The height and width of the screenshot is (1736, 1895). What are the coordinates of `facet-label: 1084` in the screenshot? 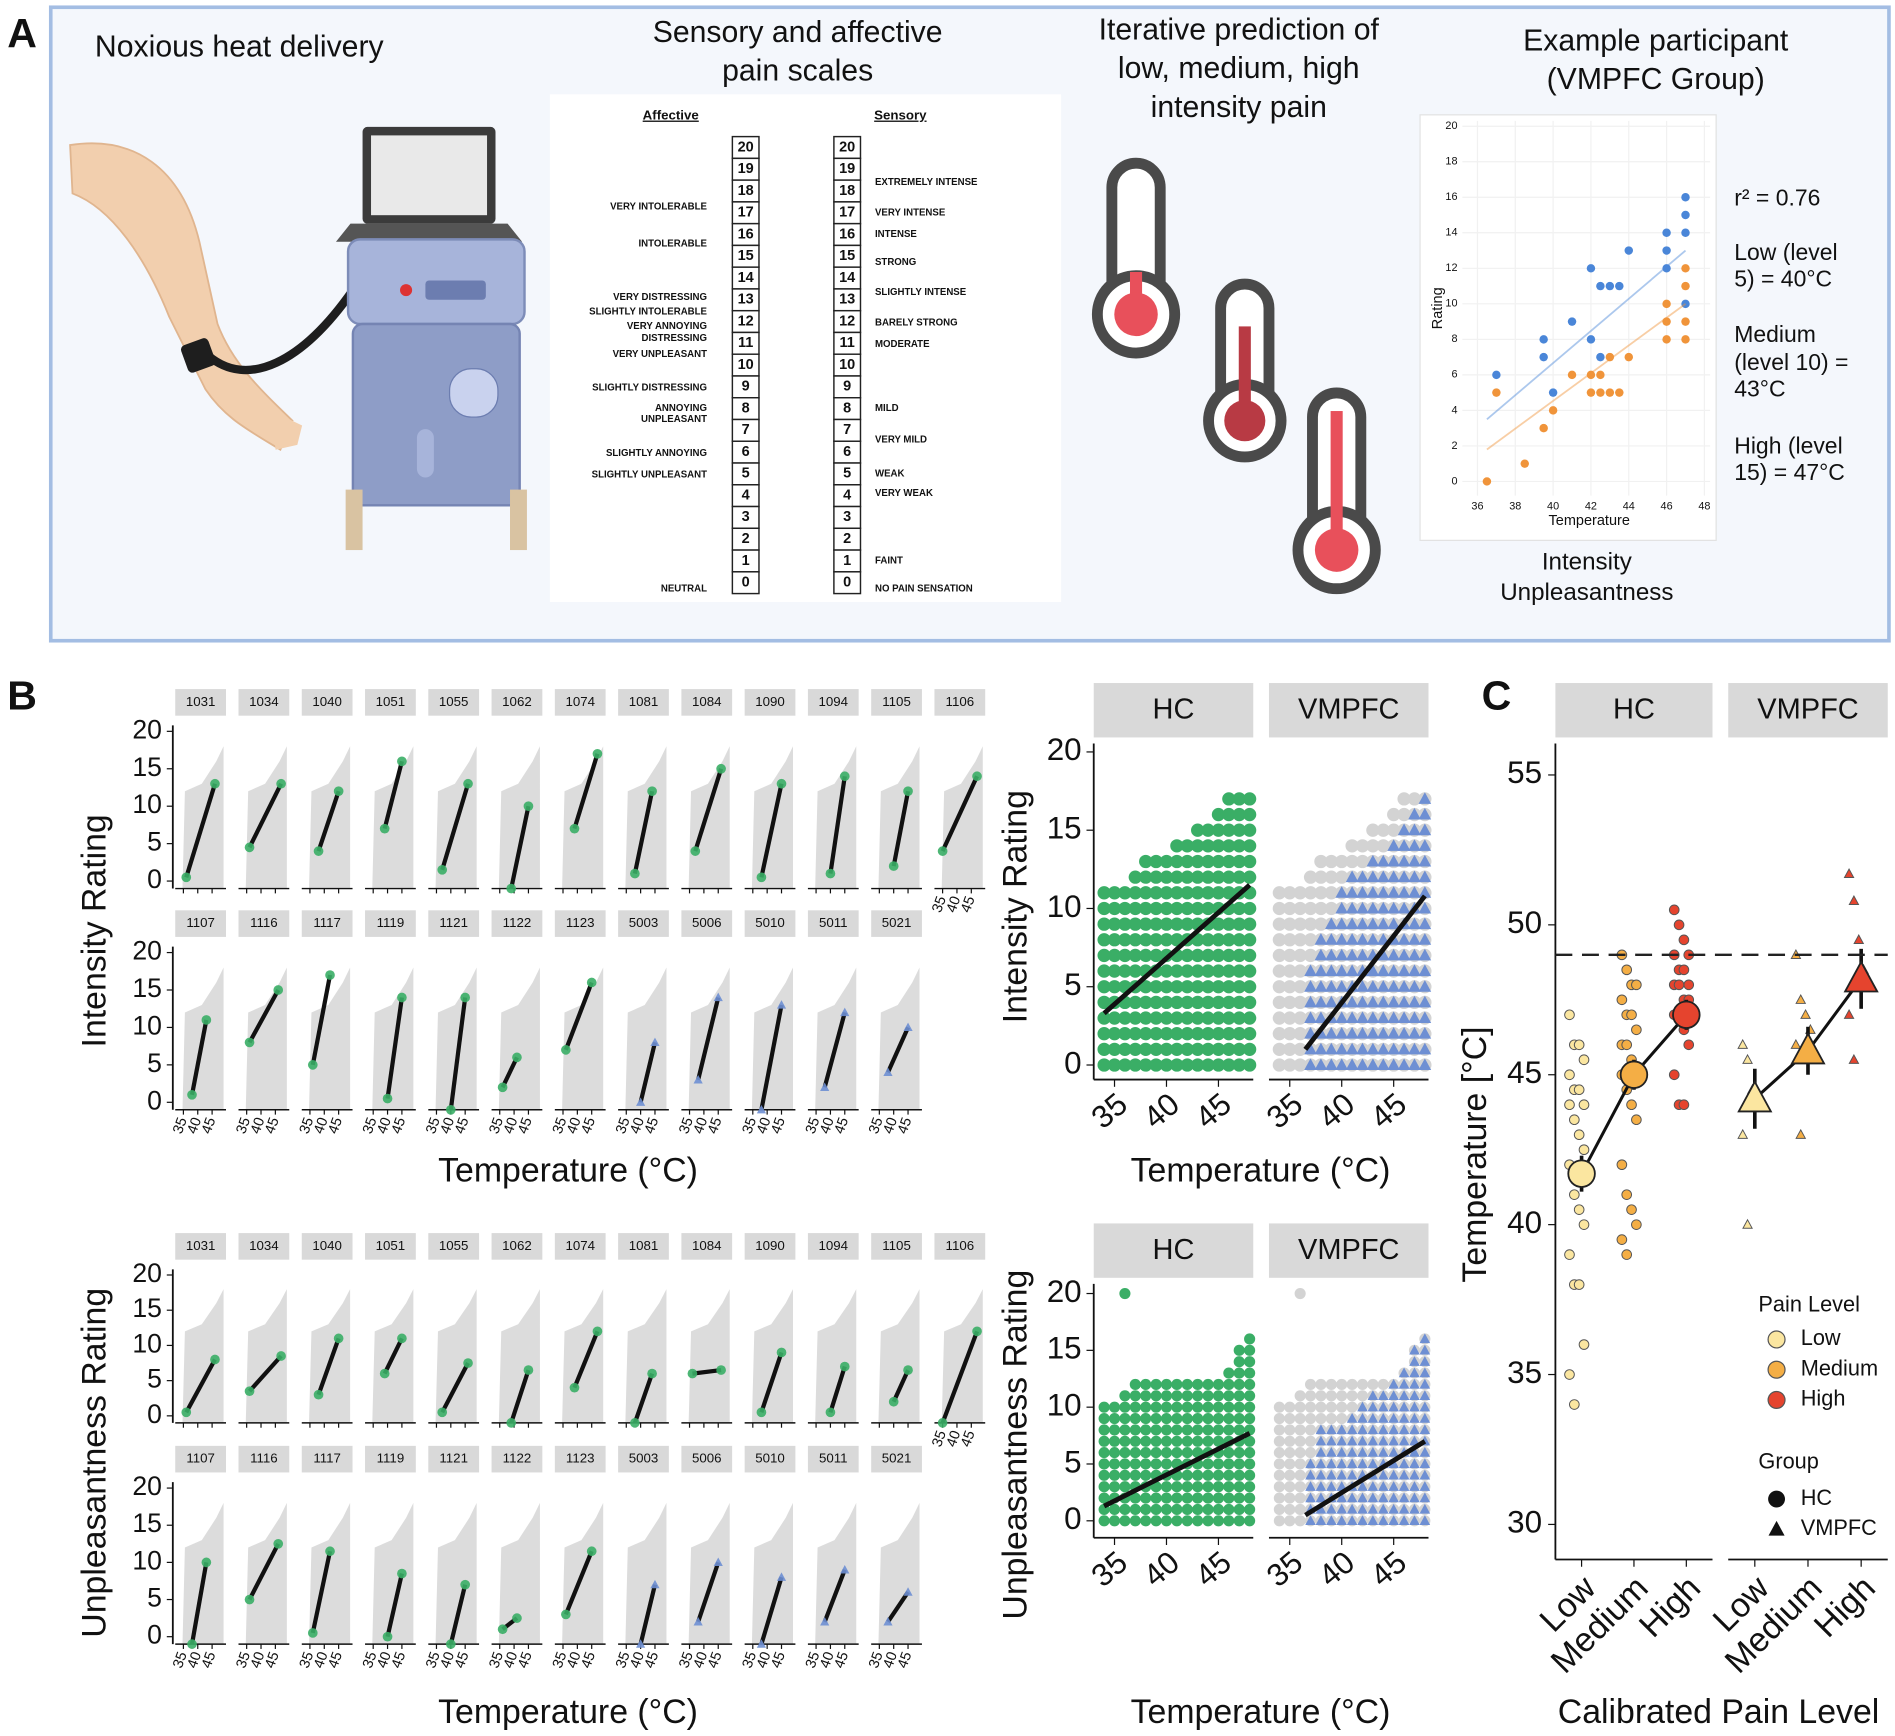 It's located at (707, 1245).